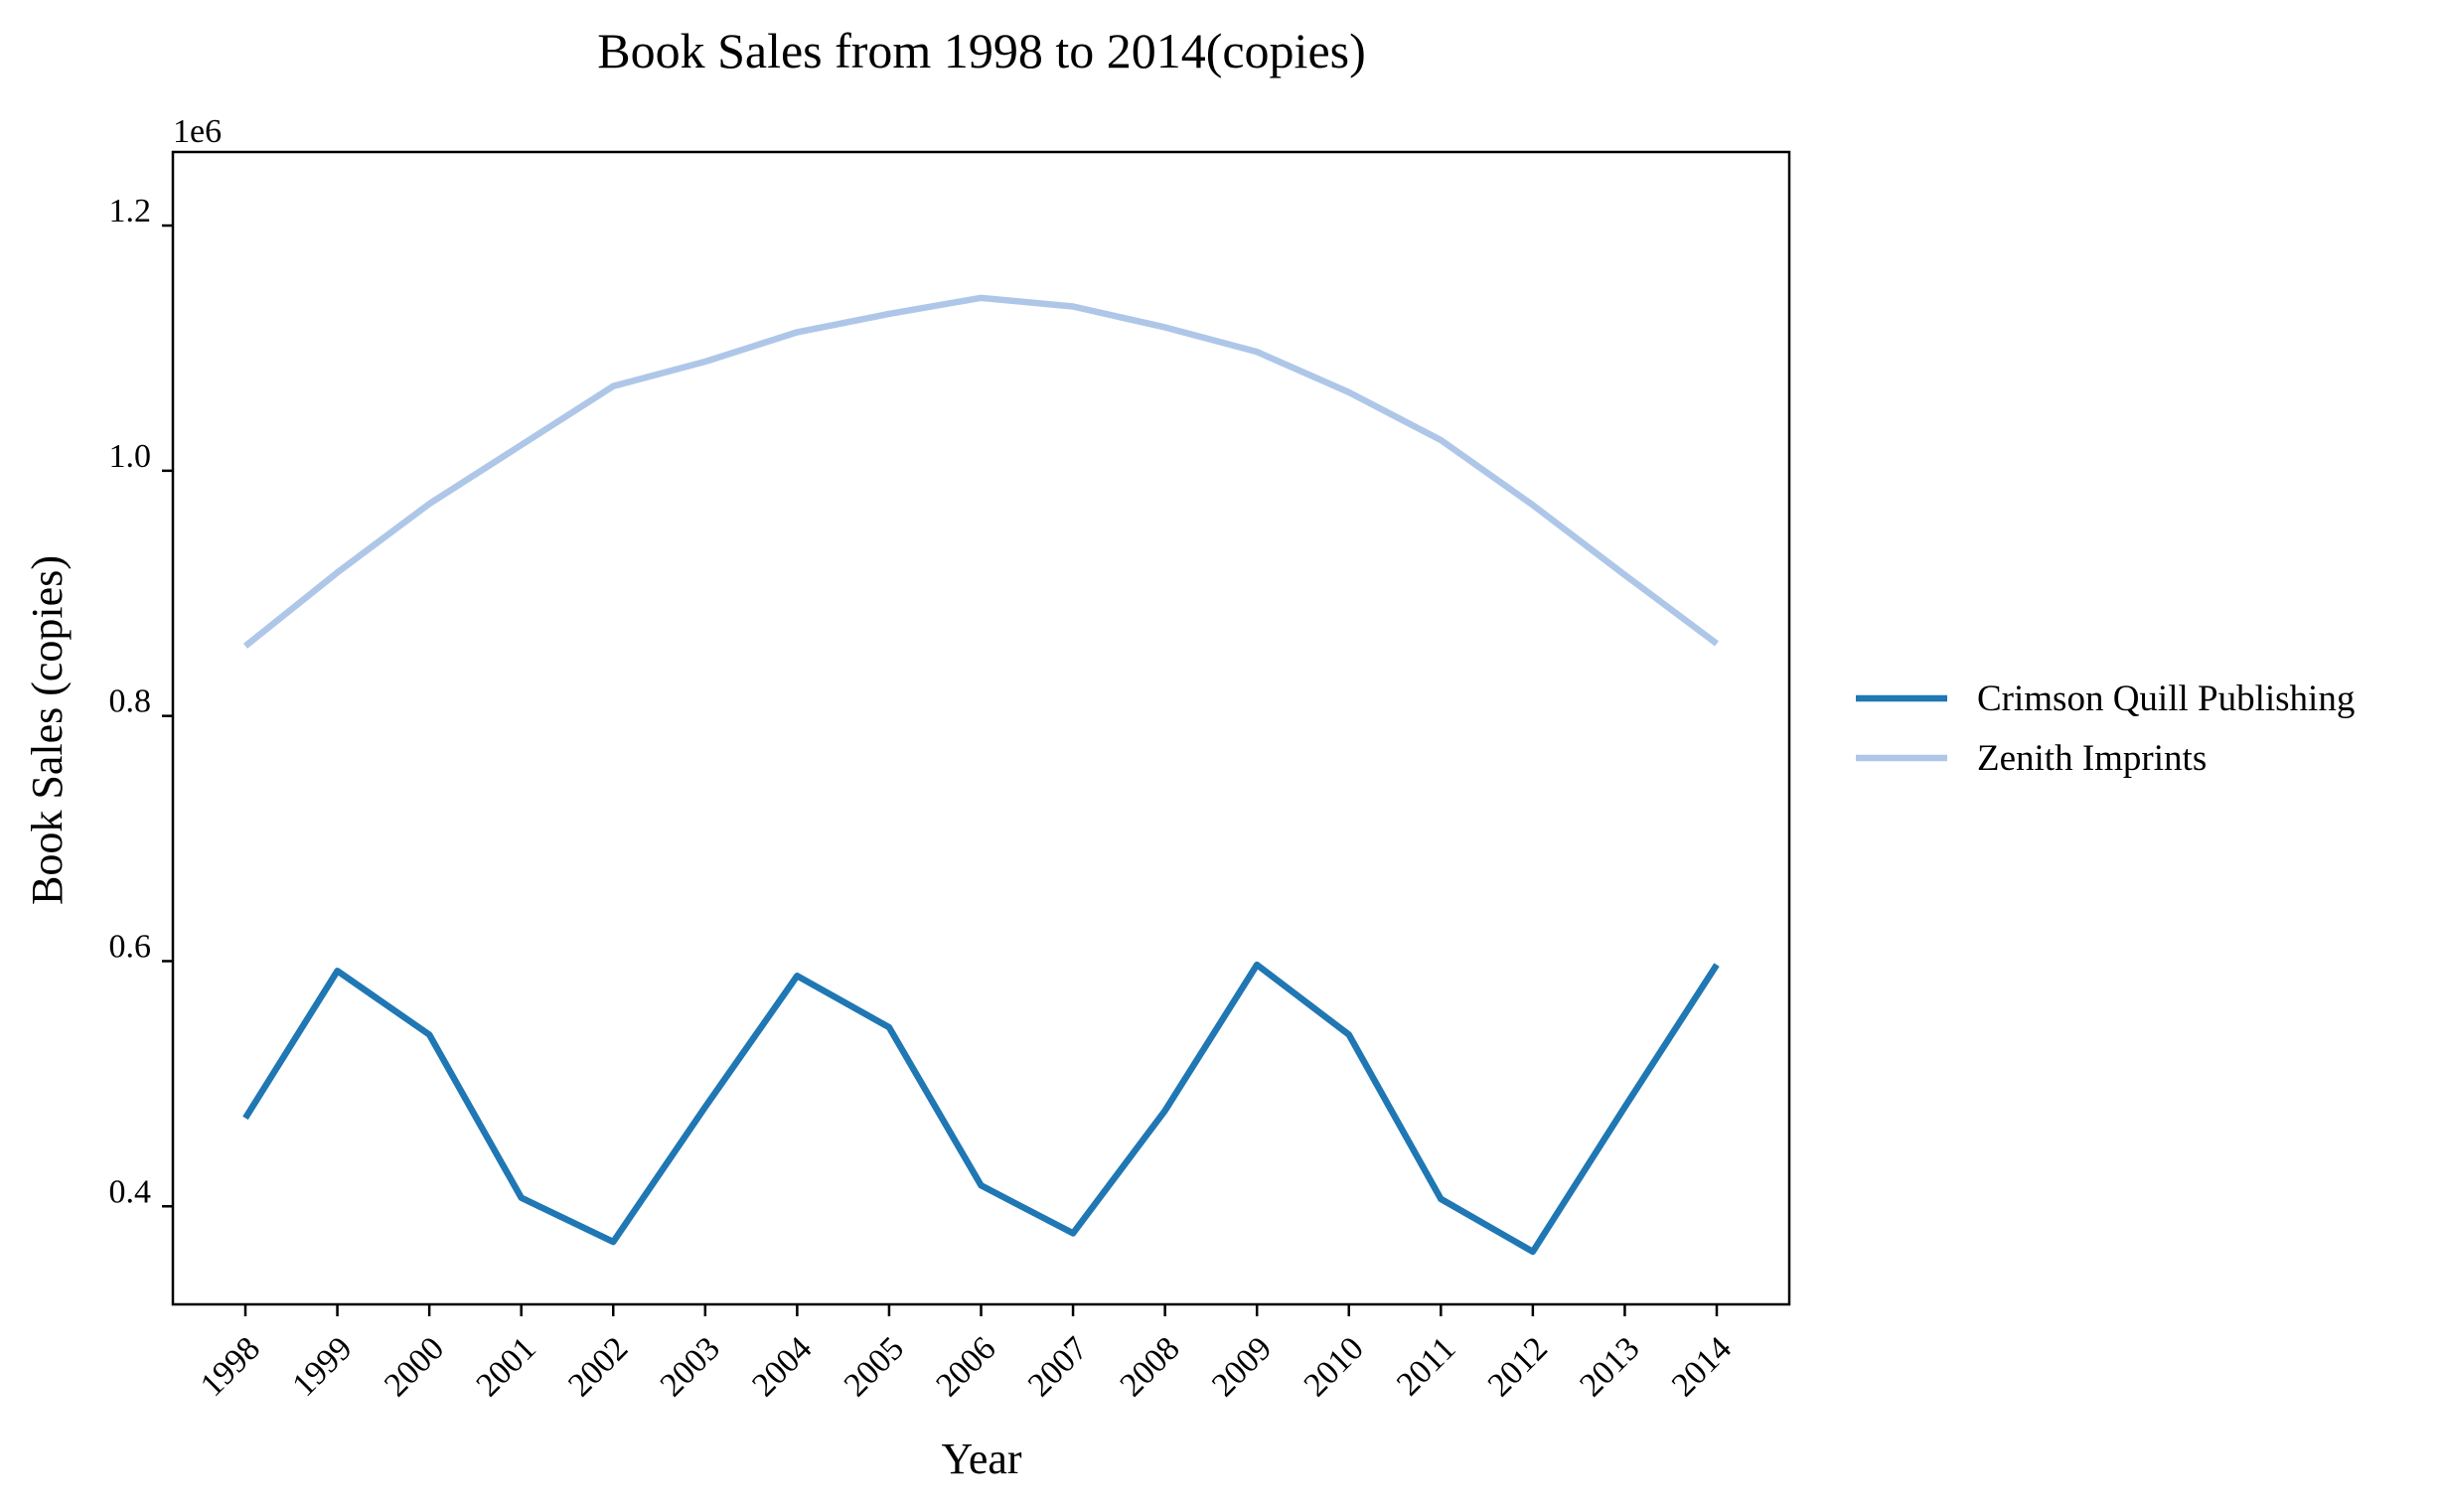 The width and height of the screenshot is (2440, 1512). What do you see at coordinates (230, 1367) in the screenshot?
I see `x-tick-label-1998: 1998` at bounding box center [230, 1367].